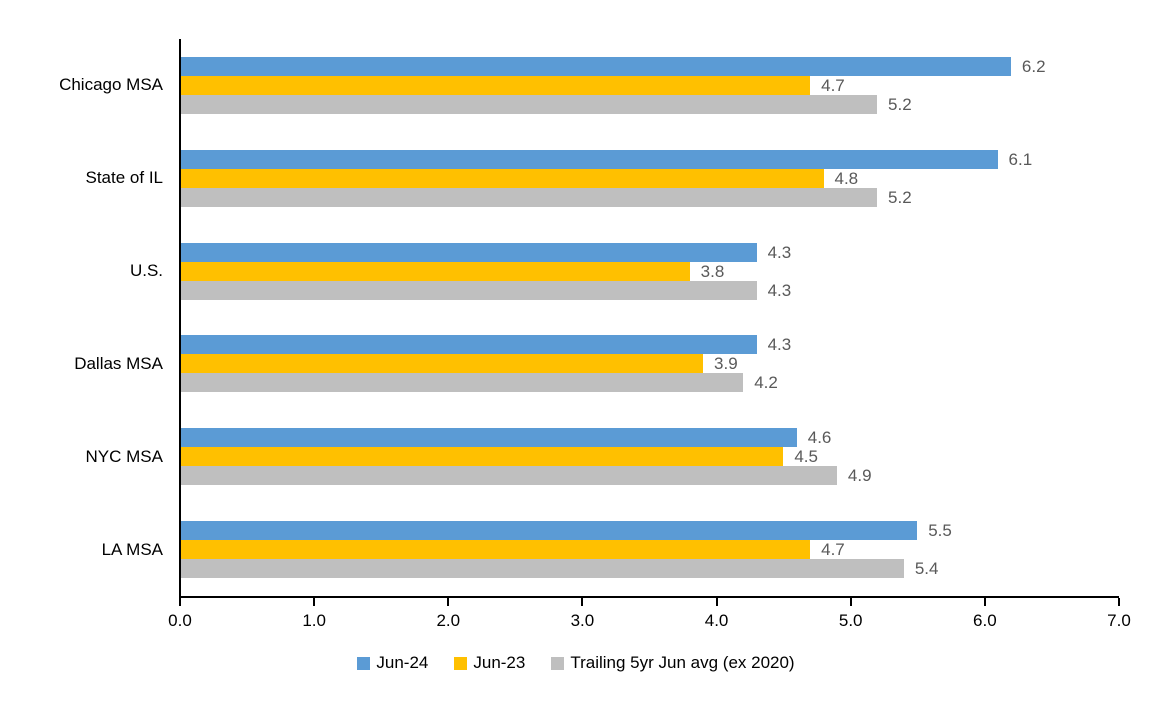  What do you see at coordinates (589, 159) in the screenshot?
I see `bar-jun-24-state-of-il` at bounding box center [589, 159].